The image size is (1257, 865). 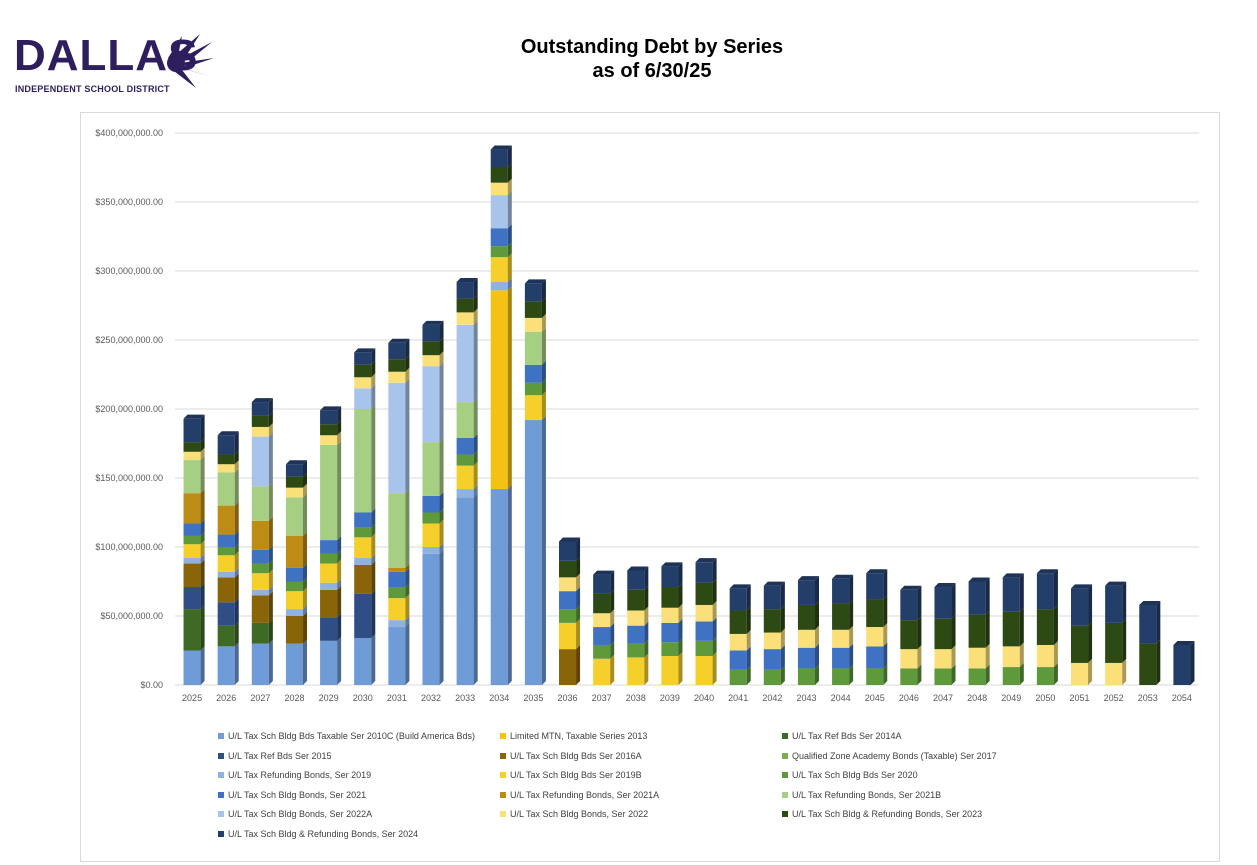 I want to click on logo-wordmark: DALLAS, so click(x=106, y=55).